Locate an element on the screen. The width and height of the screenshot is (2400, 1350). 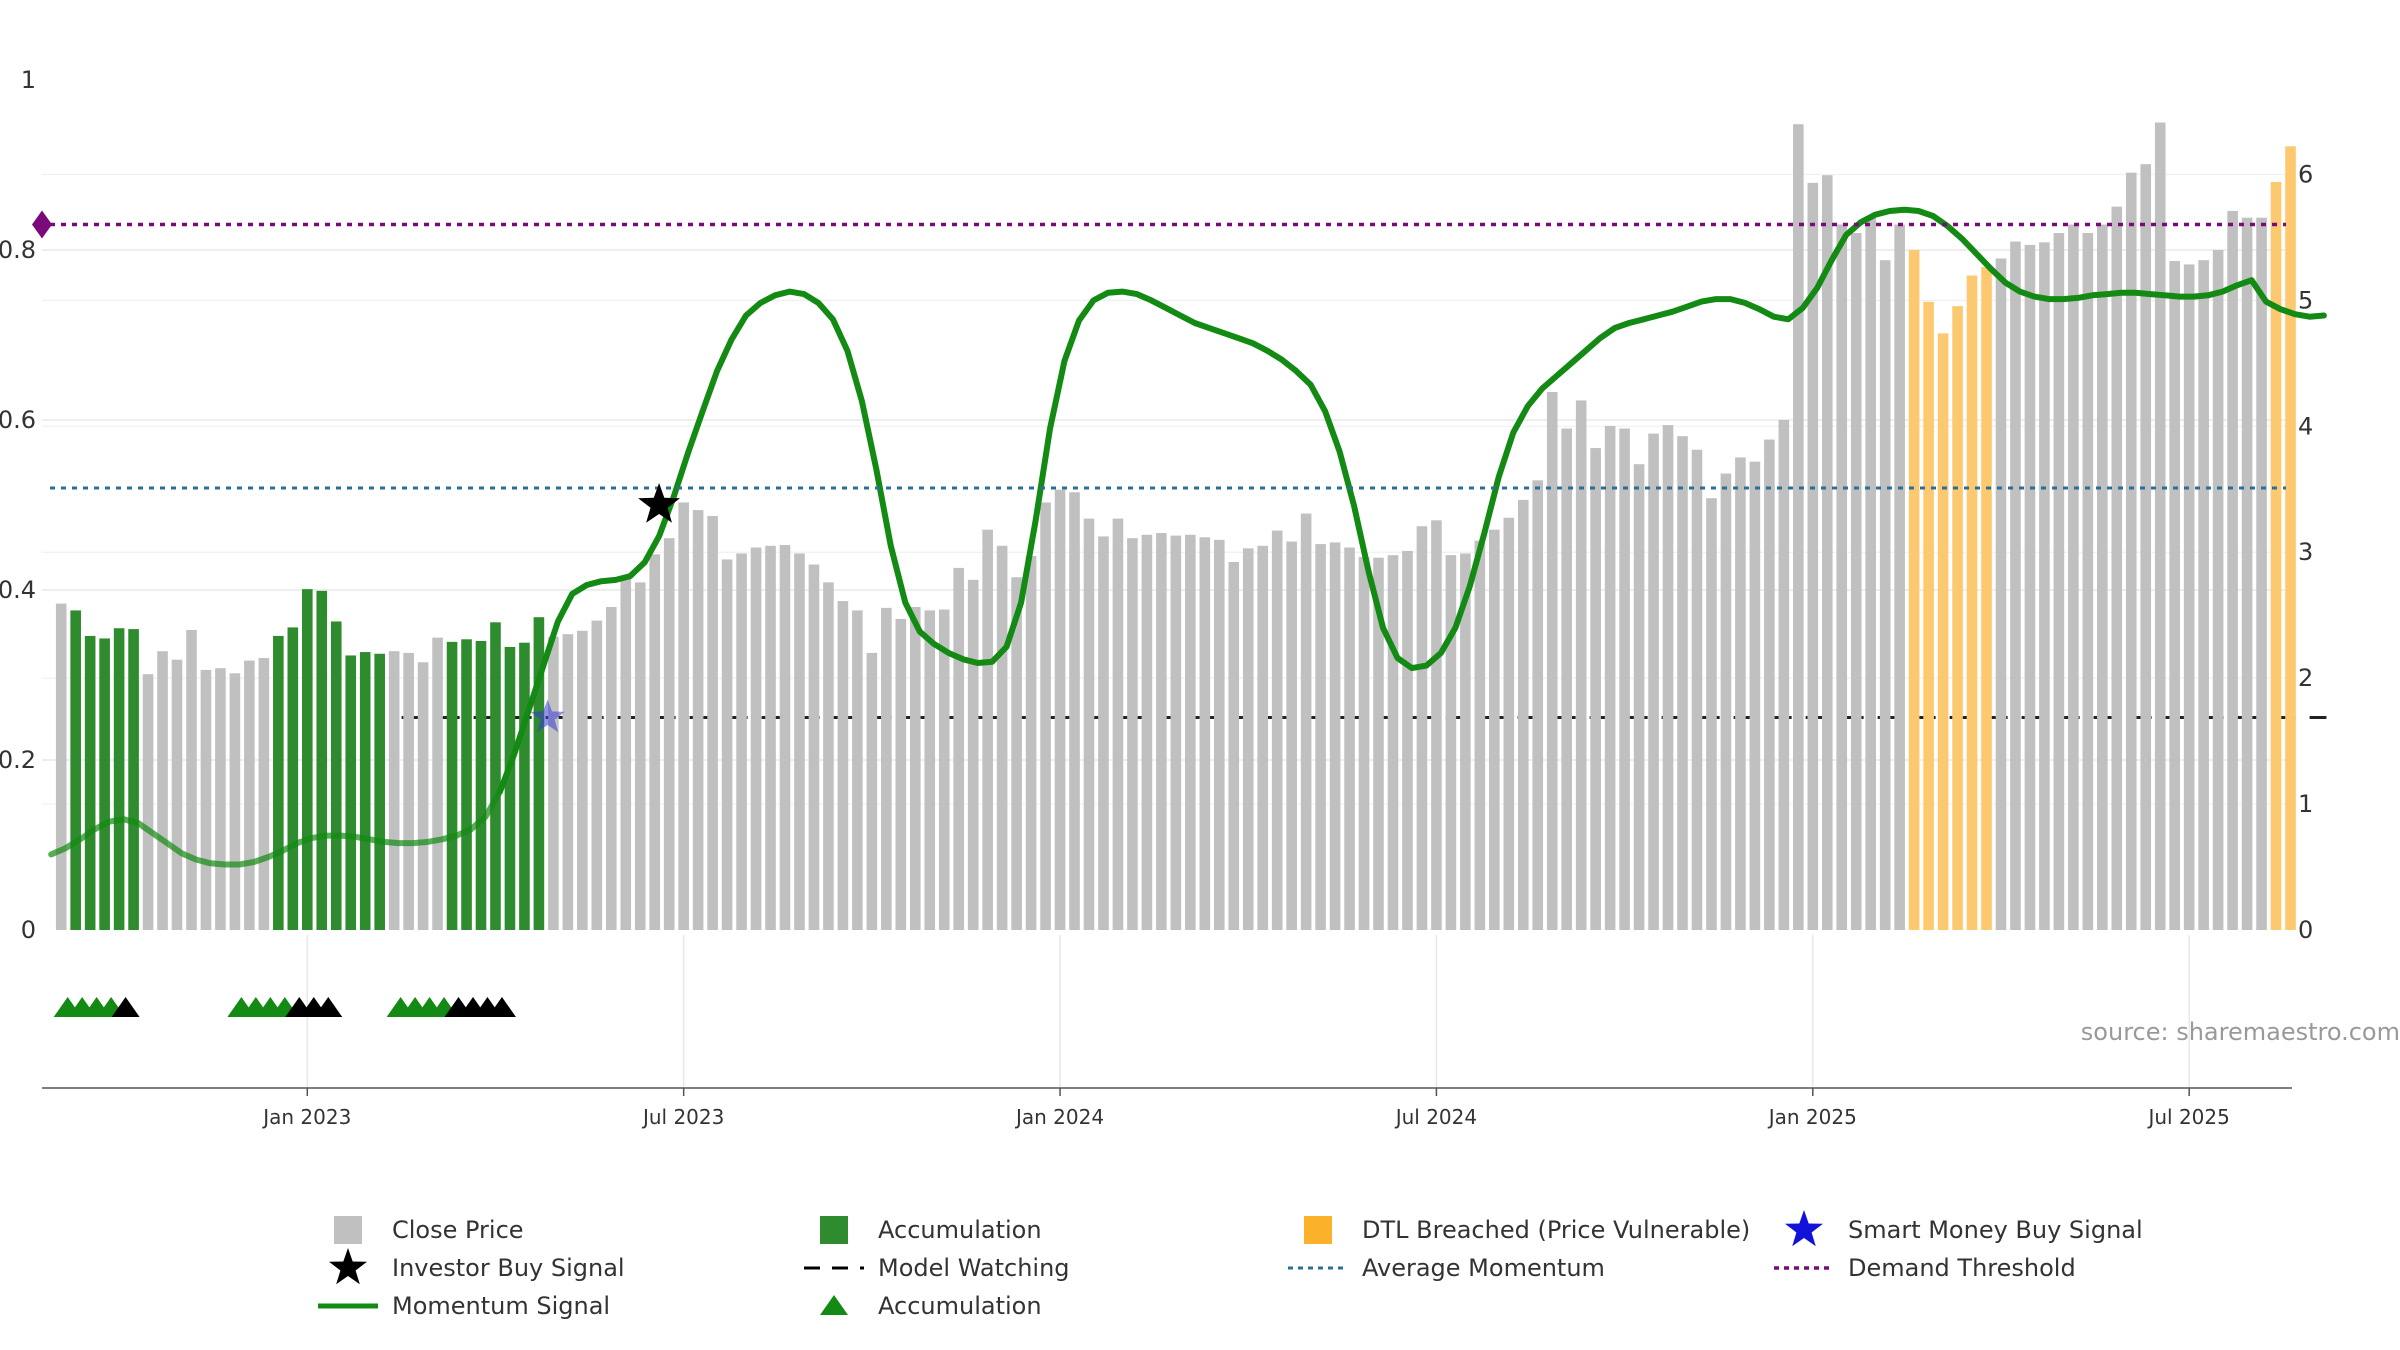
smart-money-buy-signal-star is located at coordinates (547, 716).